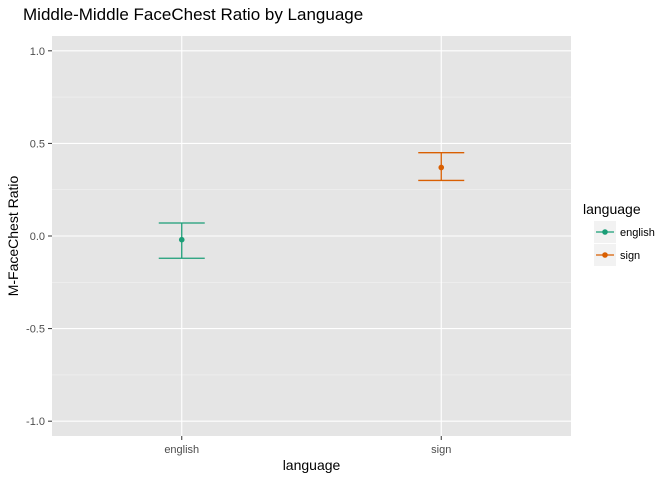  Describe the element at coordinates (630, 256) in the screenshot. I see `legend-label-sign: sign` at that location.